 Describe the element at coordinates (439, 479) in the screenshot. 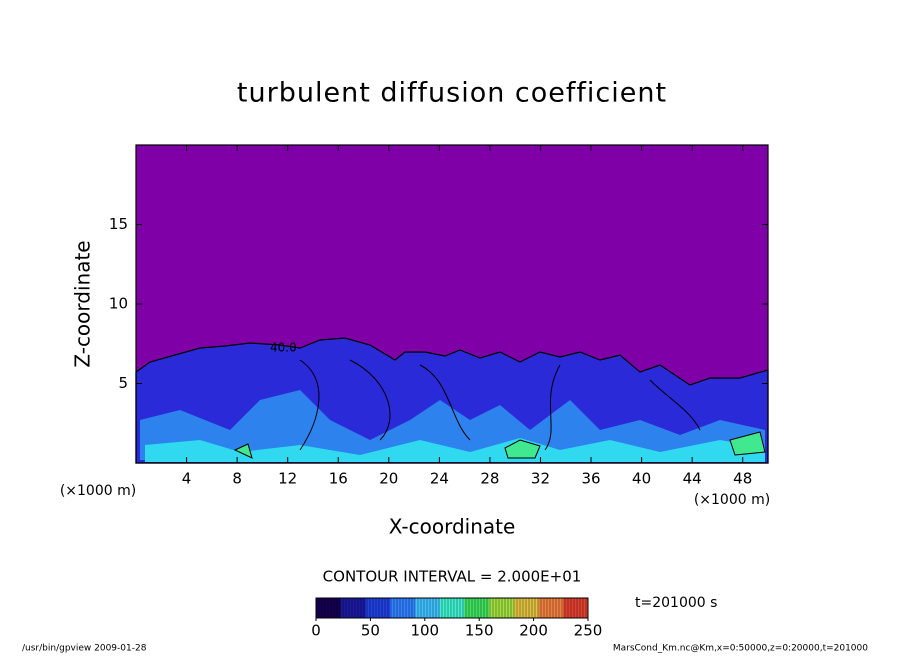

I see `x-tick-label: 24` at that location.